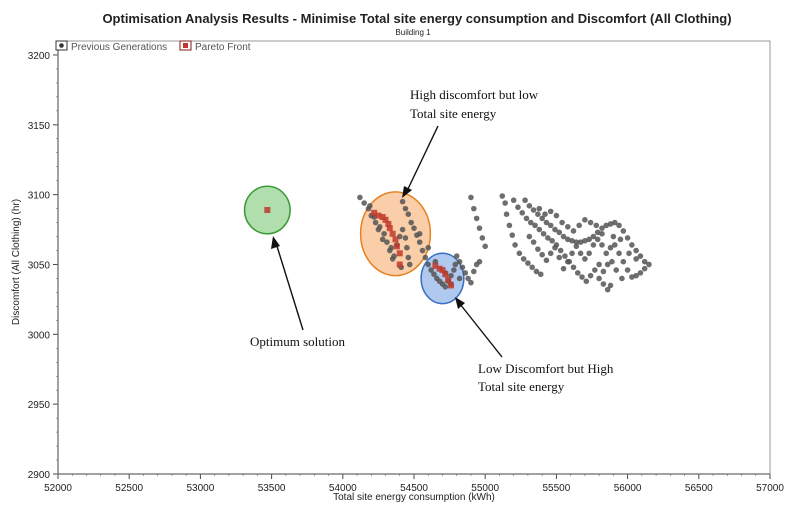 Image resolution: width=785 pixels, height=508 pixels. Describe the element at coordinates (16, 262) in the screenshot. I see `y-axis-label: Discomfort (All Clothing) (hr)` at that location.